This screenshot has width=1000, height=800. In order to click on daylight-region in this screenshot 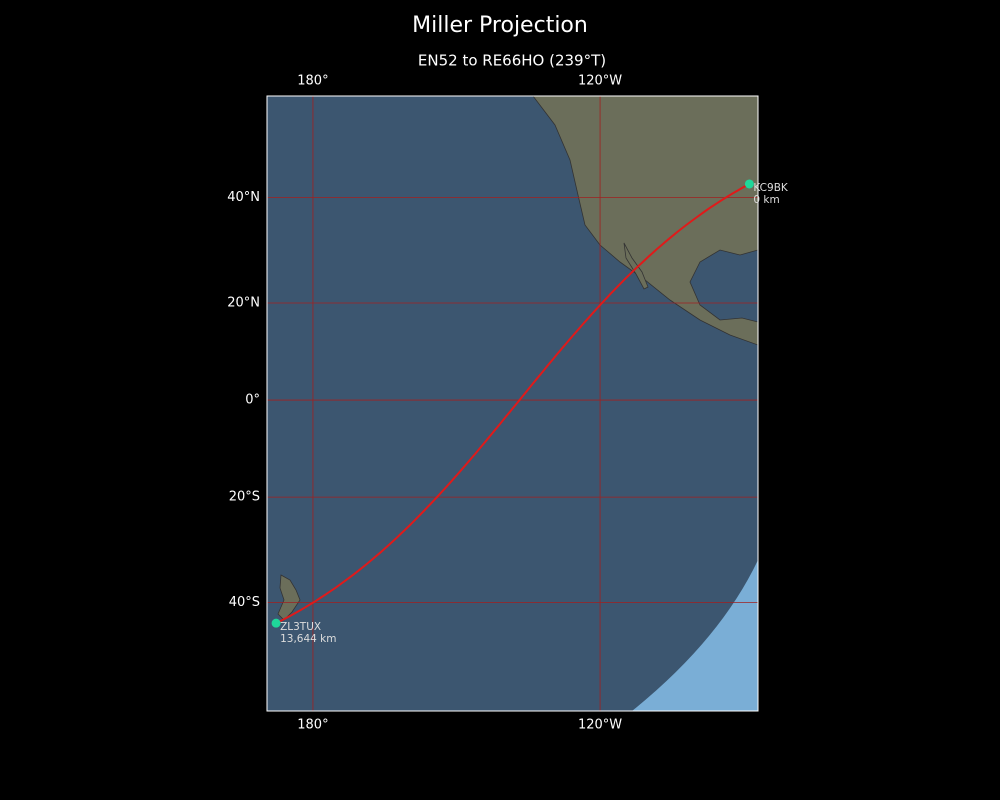, I will do `click(695, 635)`.